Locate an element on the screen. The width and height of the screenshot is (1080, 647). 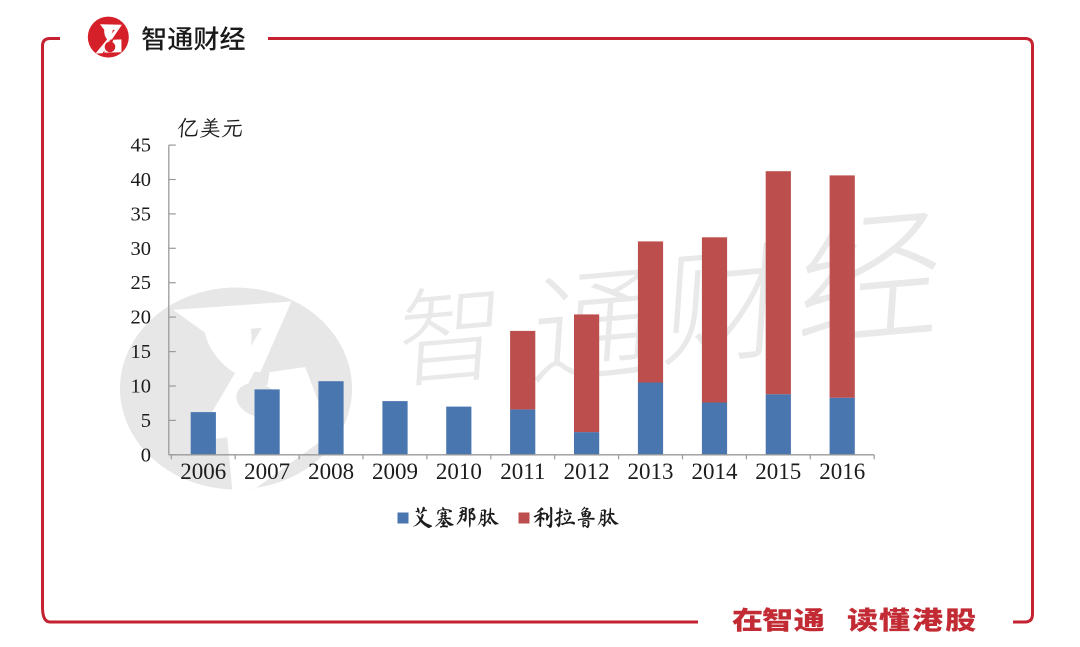
svg-text: 30 is located at coordinates (141, 249).